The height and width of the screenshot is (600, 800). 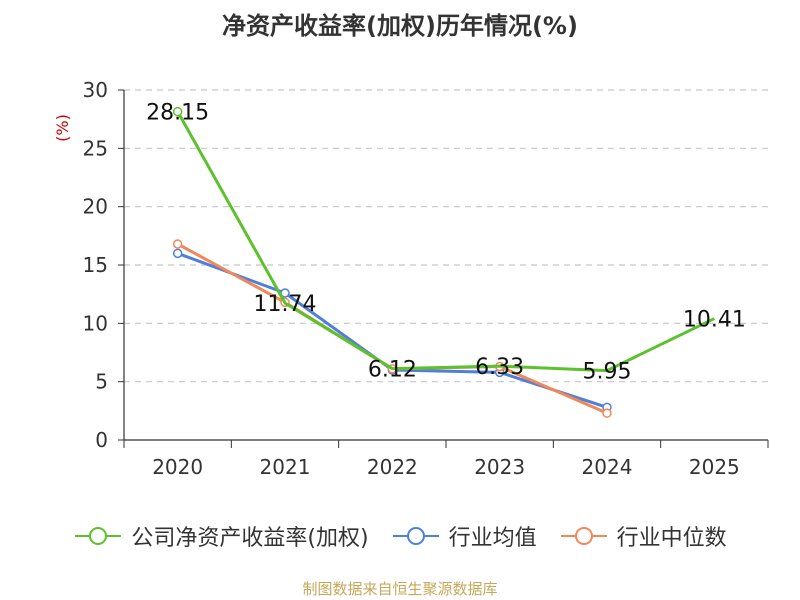 I want to click on y-tick-label: 20, so click(x=95, y=207).